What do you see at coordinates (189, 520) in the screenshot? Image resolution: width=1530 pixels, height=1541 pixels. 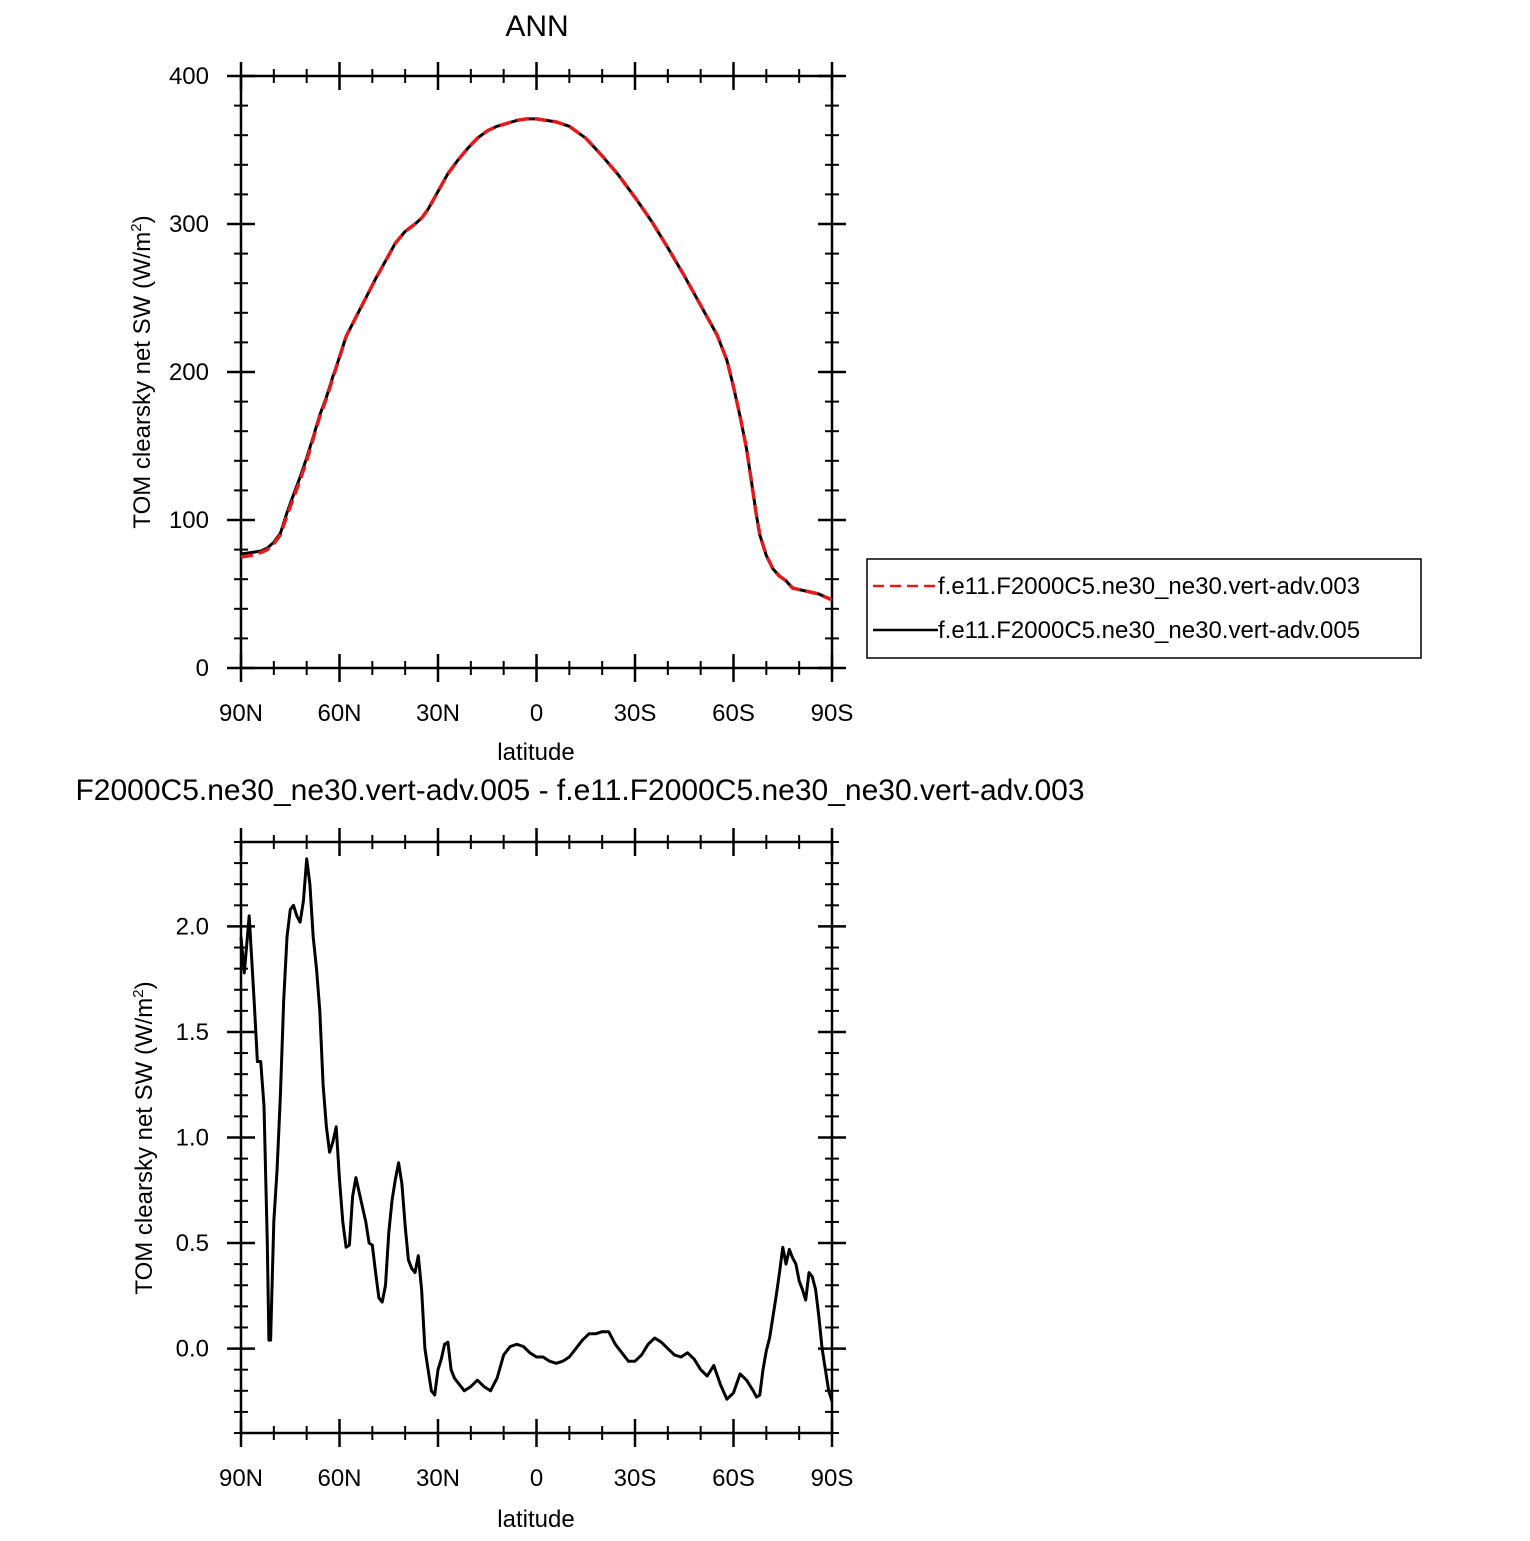 I see `y-tick-label: 100` at bounding box center [189, 520].